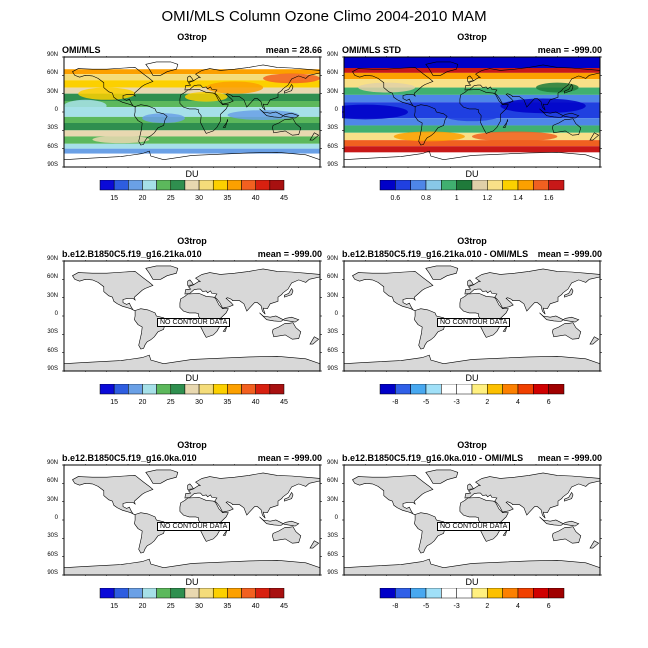  What do you see at coordinates (52, 350) in the screenshot?
I see `lat-tick-label: 60S` at bounding box center [52, 350].